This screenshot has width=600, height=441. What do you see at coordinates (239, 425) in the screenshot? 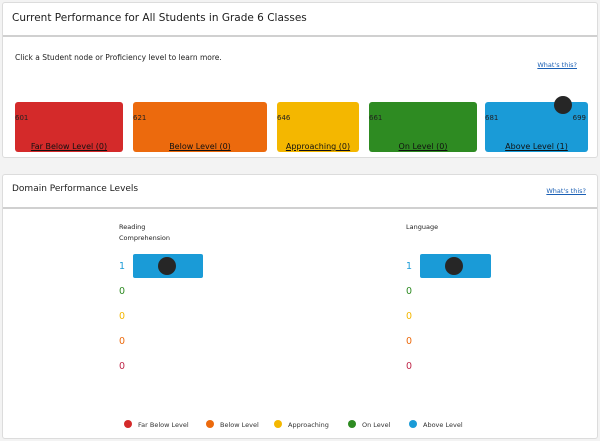
I see `legend-label: Below Level` at bounding box center [239, 425].